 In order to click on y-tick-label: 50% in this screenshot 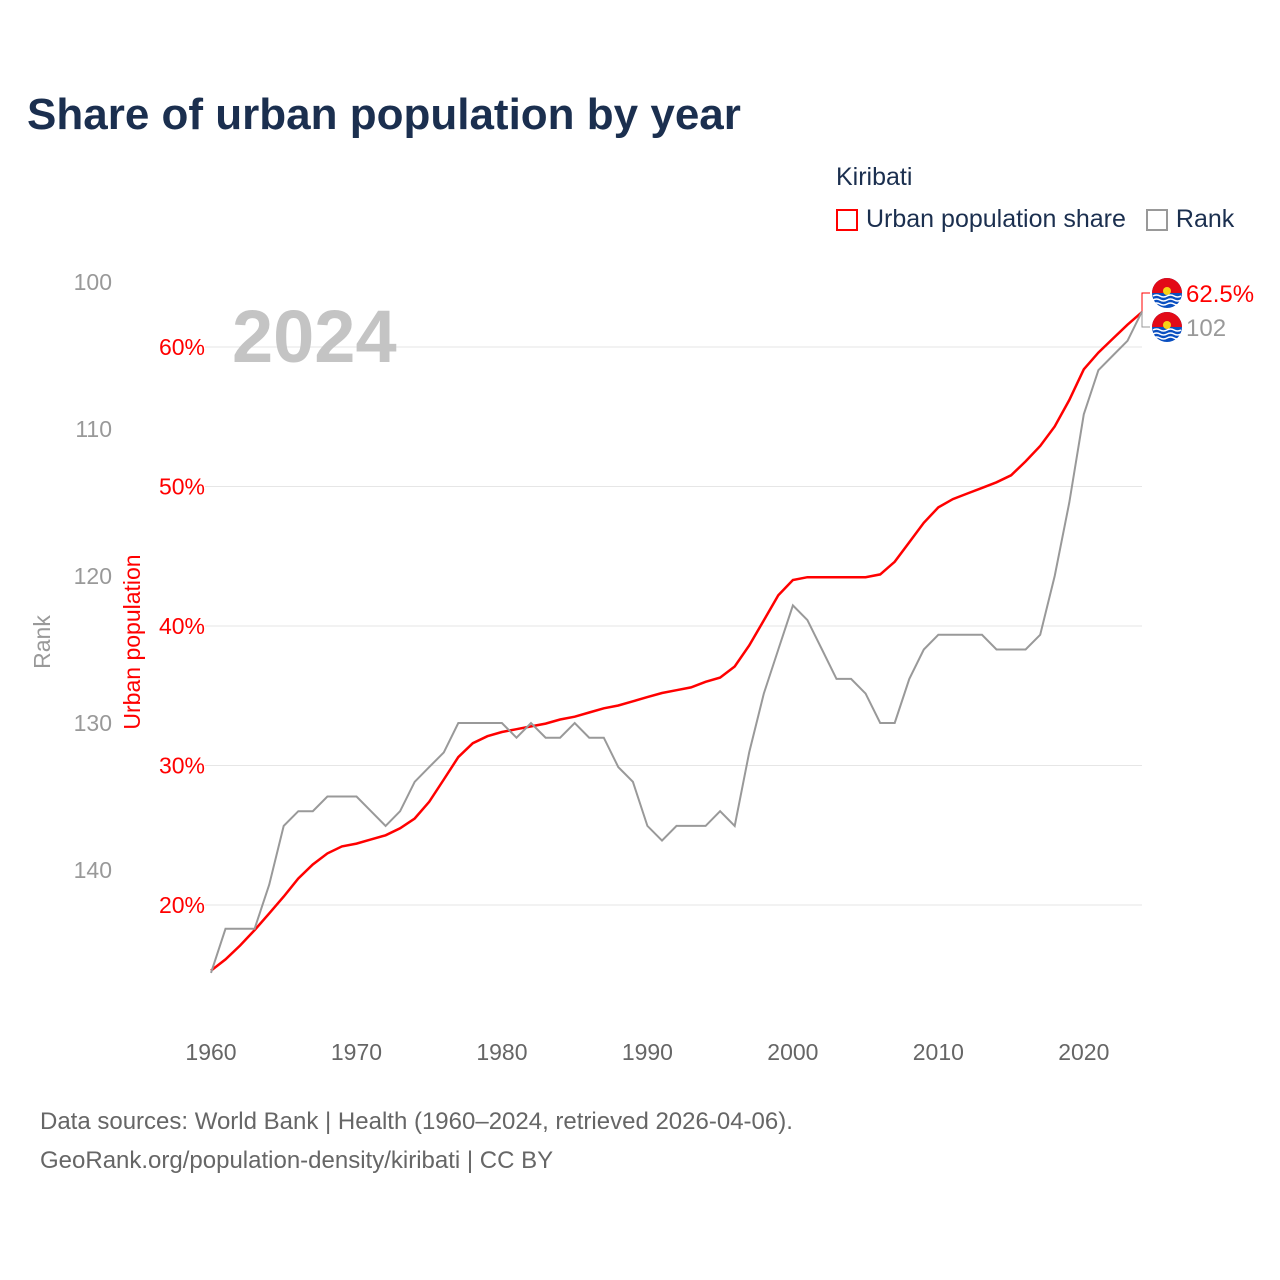, I will do `click(182, 487)`.